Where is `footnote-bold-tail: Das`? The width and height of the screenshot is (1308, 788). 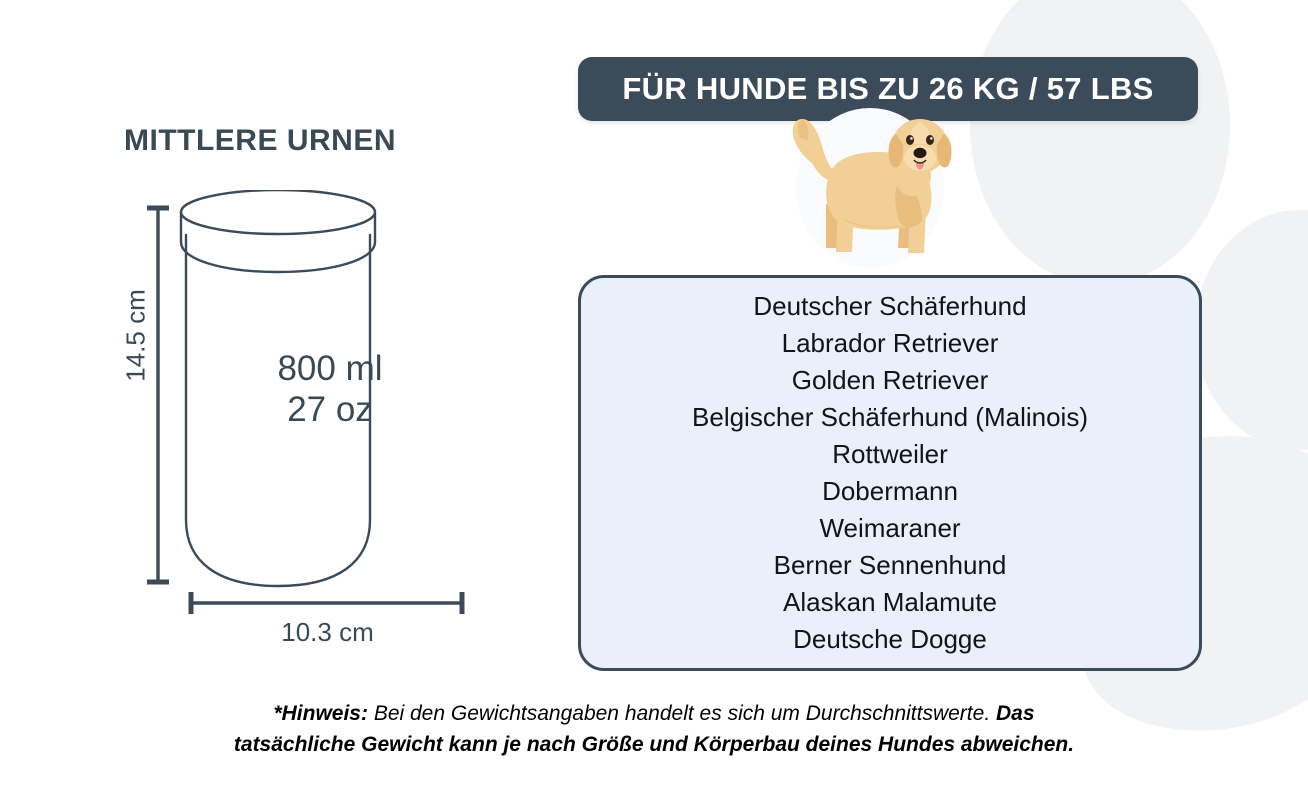
footnote-bold-tail: Das is located at coordinates (1015, 713).